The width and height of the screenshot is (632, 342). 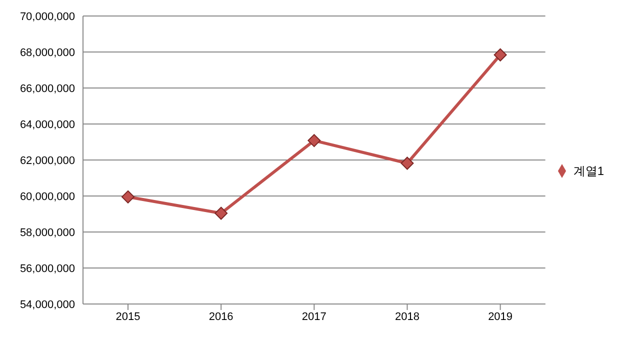 I want to click on x-tick-label: 2015, so click(x=128, y=316).